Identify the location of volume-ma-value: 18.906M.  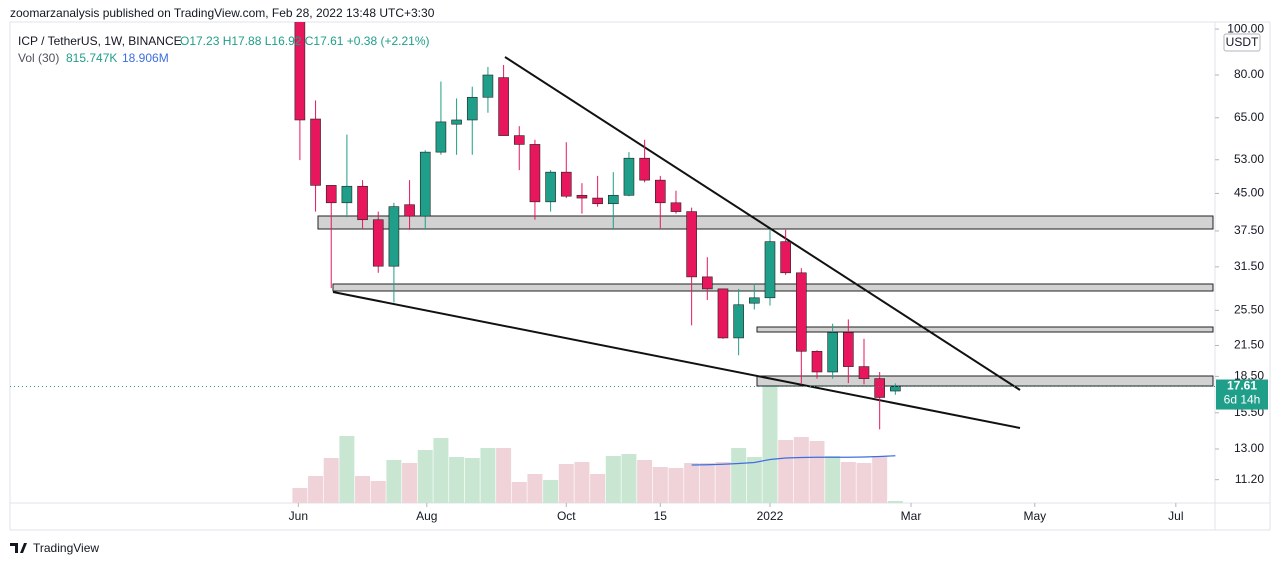
(145, 58).